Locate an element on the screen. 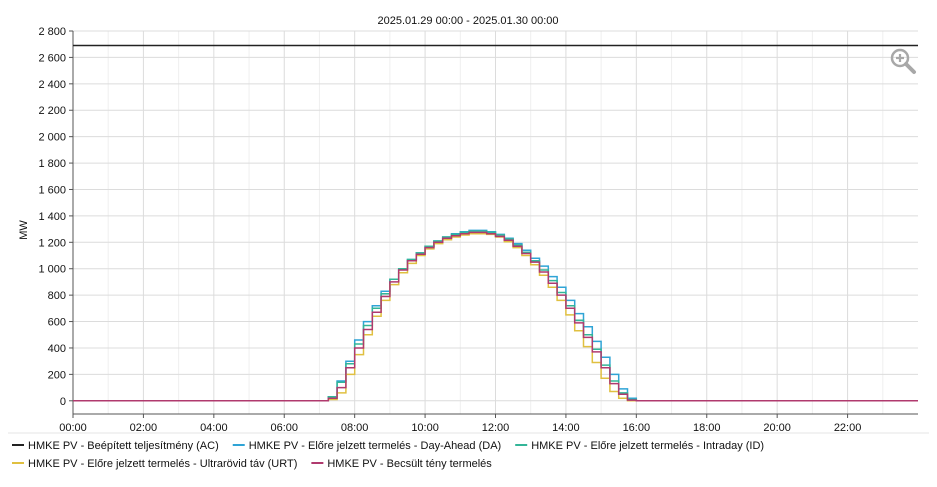 The width and height of the screenshot is (937, 487). x-tick-label: 14:00 is located at coordinates (566, 428).